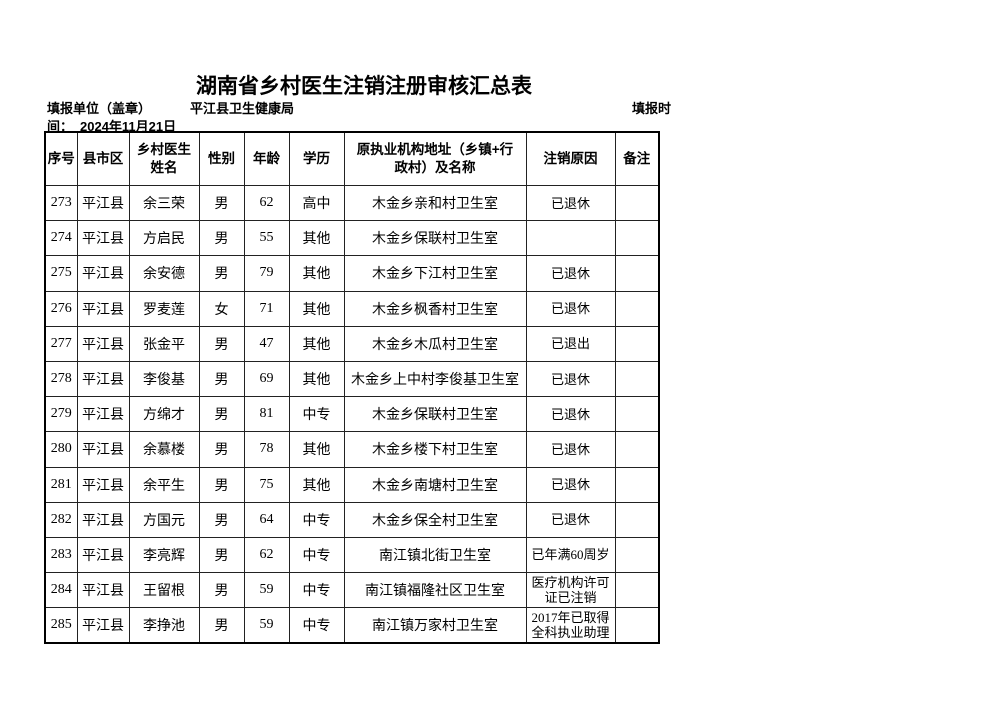  What do you see at coordinates (164, 308) in the screenshot?
I see `cell-name: 罗麦莲` at bounding box center [164, 308].